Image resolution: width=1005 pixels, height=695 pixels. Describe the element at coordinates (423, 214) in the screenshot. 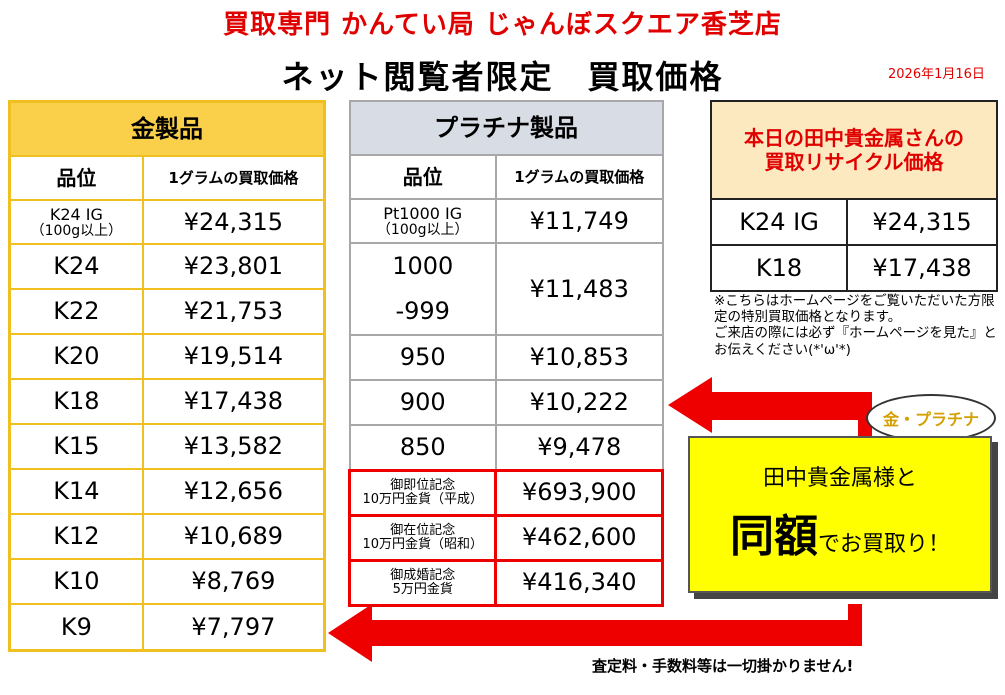

I see `grade-label: Pt1000 IG` at that location.